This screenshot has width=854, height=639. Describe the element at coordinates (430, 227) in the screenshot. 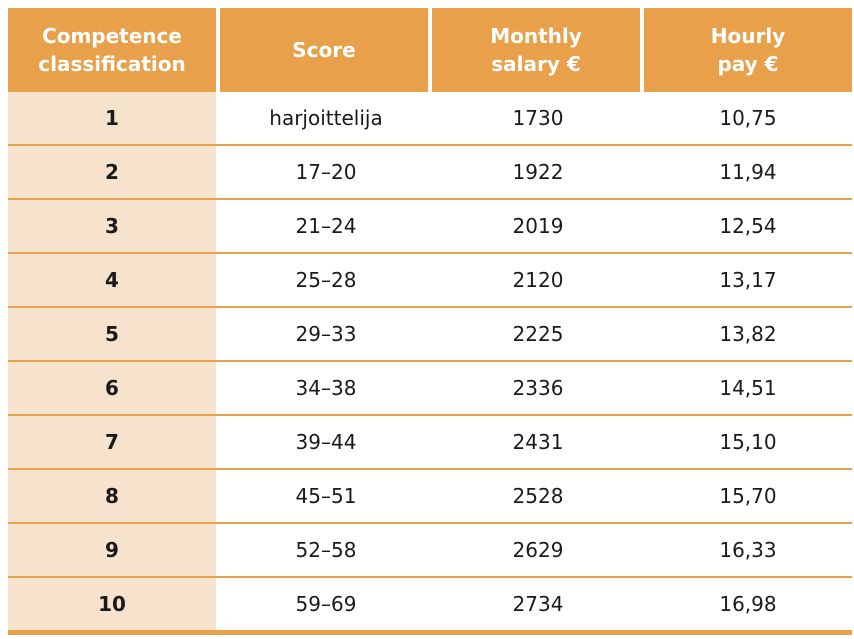

I see `table-row: 3 21–24 2019 12,54` at that location.